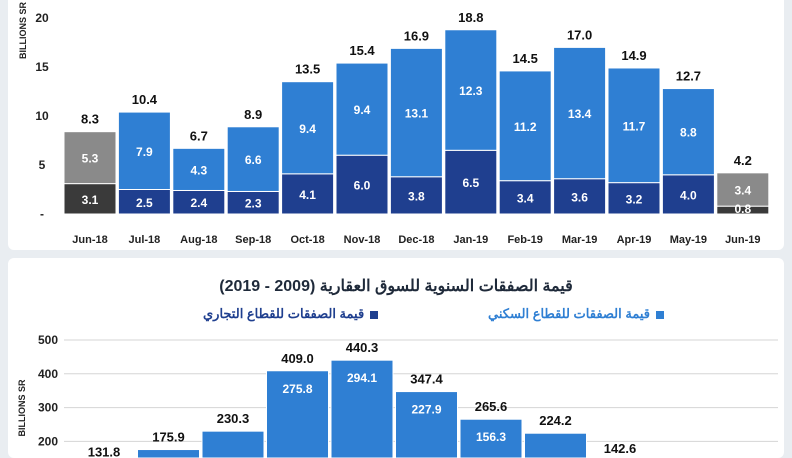 The height and width of the screenshot is (458, 792). I want to click on annual-total-label: 347.4, so click(426, 379).